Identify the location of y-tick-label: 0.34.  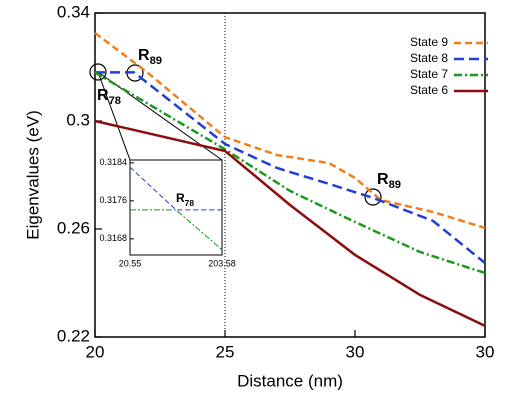
(73, 11).